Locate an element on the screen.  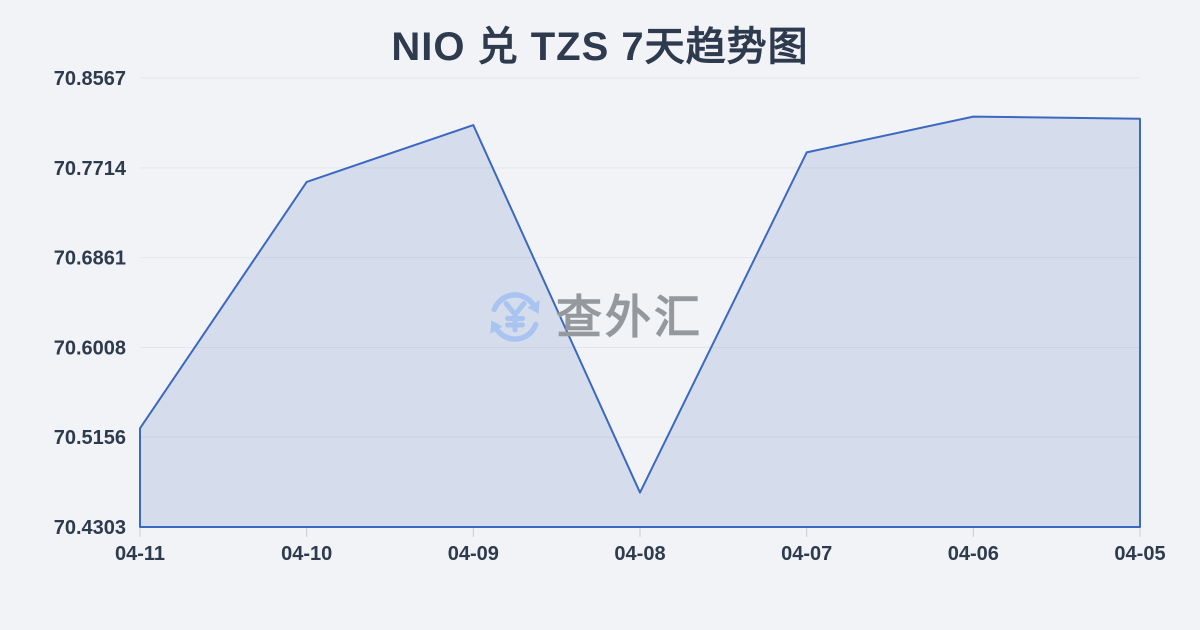
y-axis-label: 70.8567 is located at coordinates (90, 79).